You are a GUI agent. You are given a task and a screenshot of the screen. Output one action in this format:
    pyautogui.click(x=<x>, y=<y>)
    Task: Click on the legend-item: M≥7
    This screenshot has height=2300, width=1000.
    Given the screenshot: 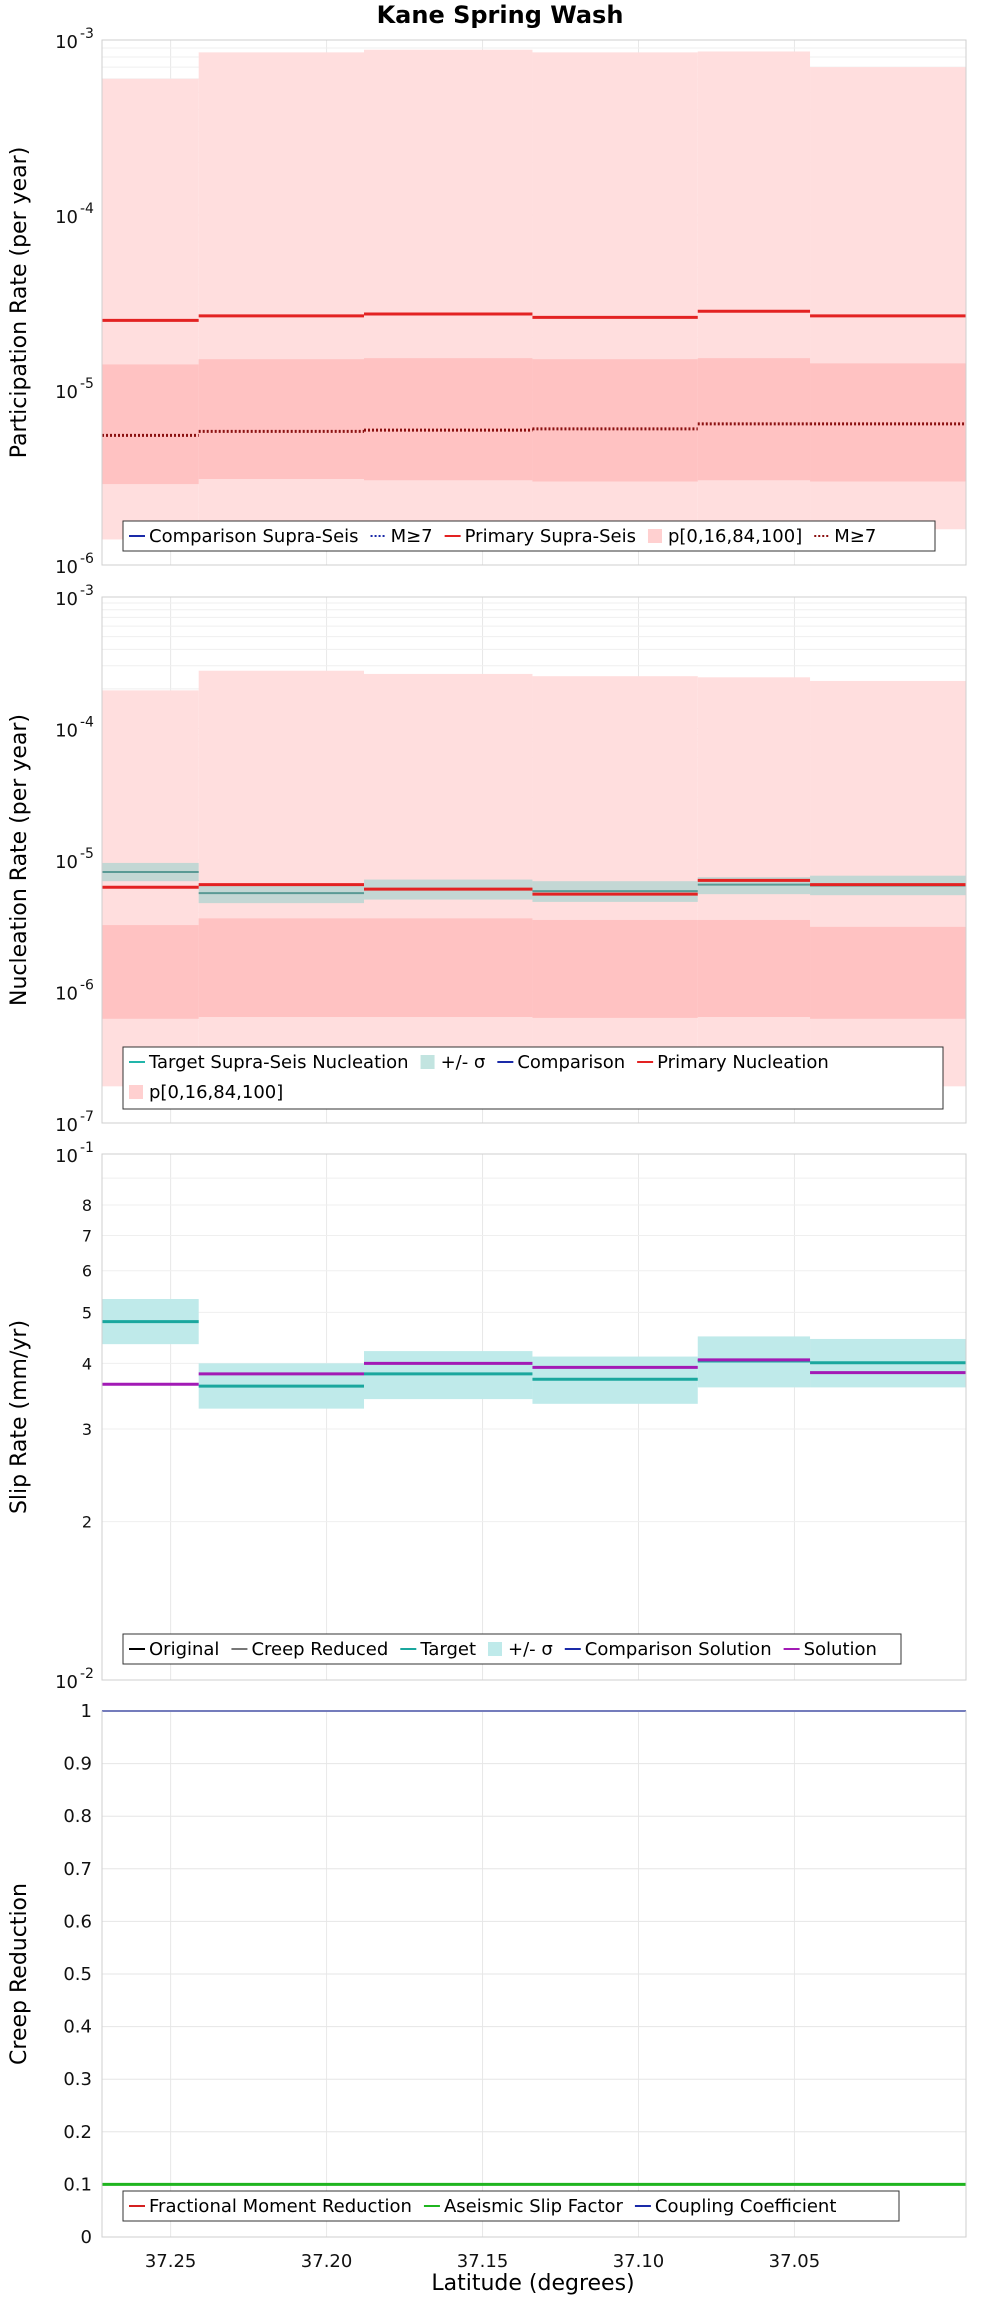 What is the action you would take?
    pyautogui.click(x=845, y=536)
    